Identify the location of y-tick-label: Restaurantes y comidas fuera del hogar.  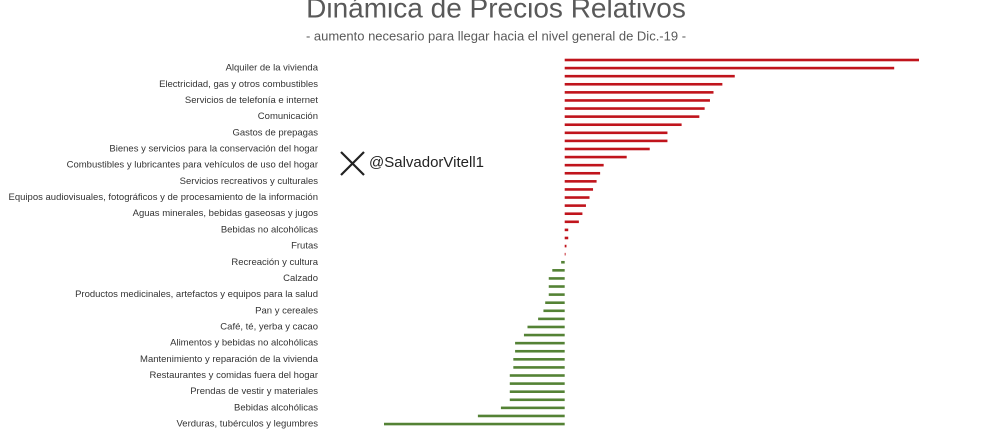
(234, 375).